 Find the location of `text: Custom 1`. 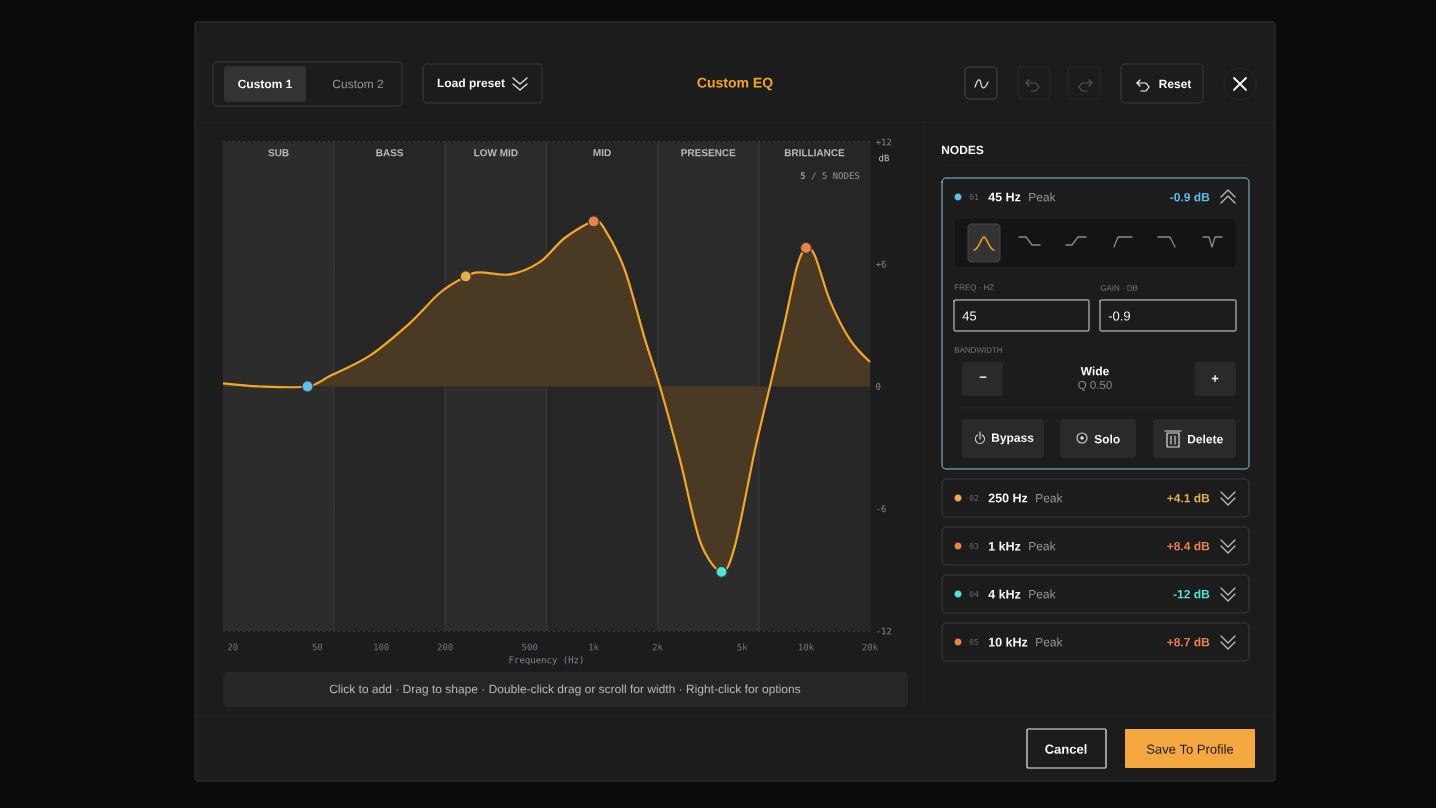

text: Custom 1 is located at coordinates (265, 84).